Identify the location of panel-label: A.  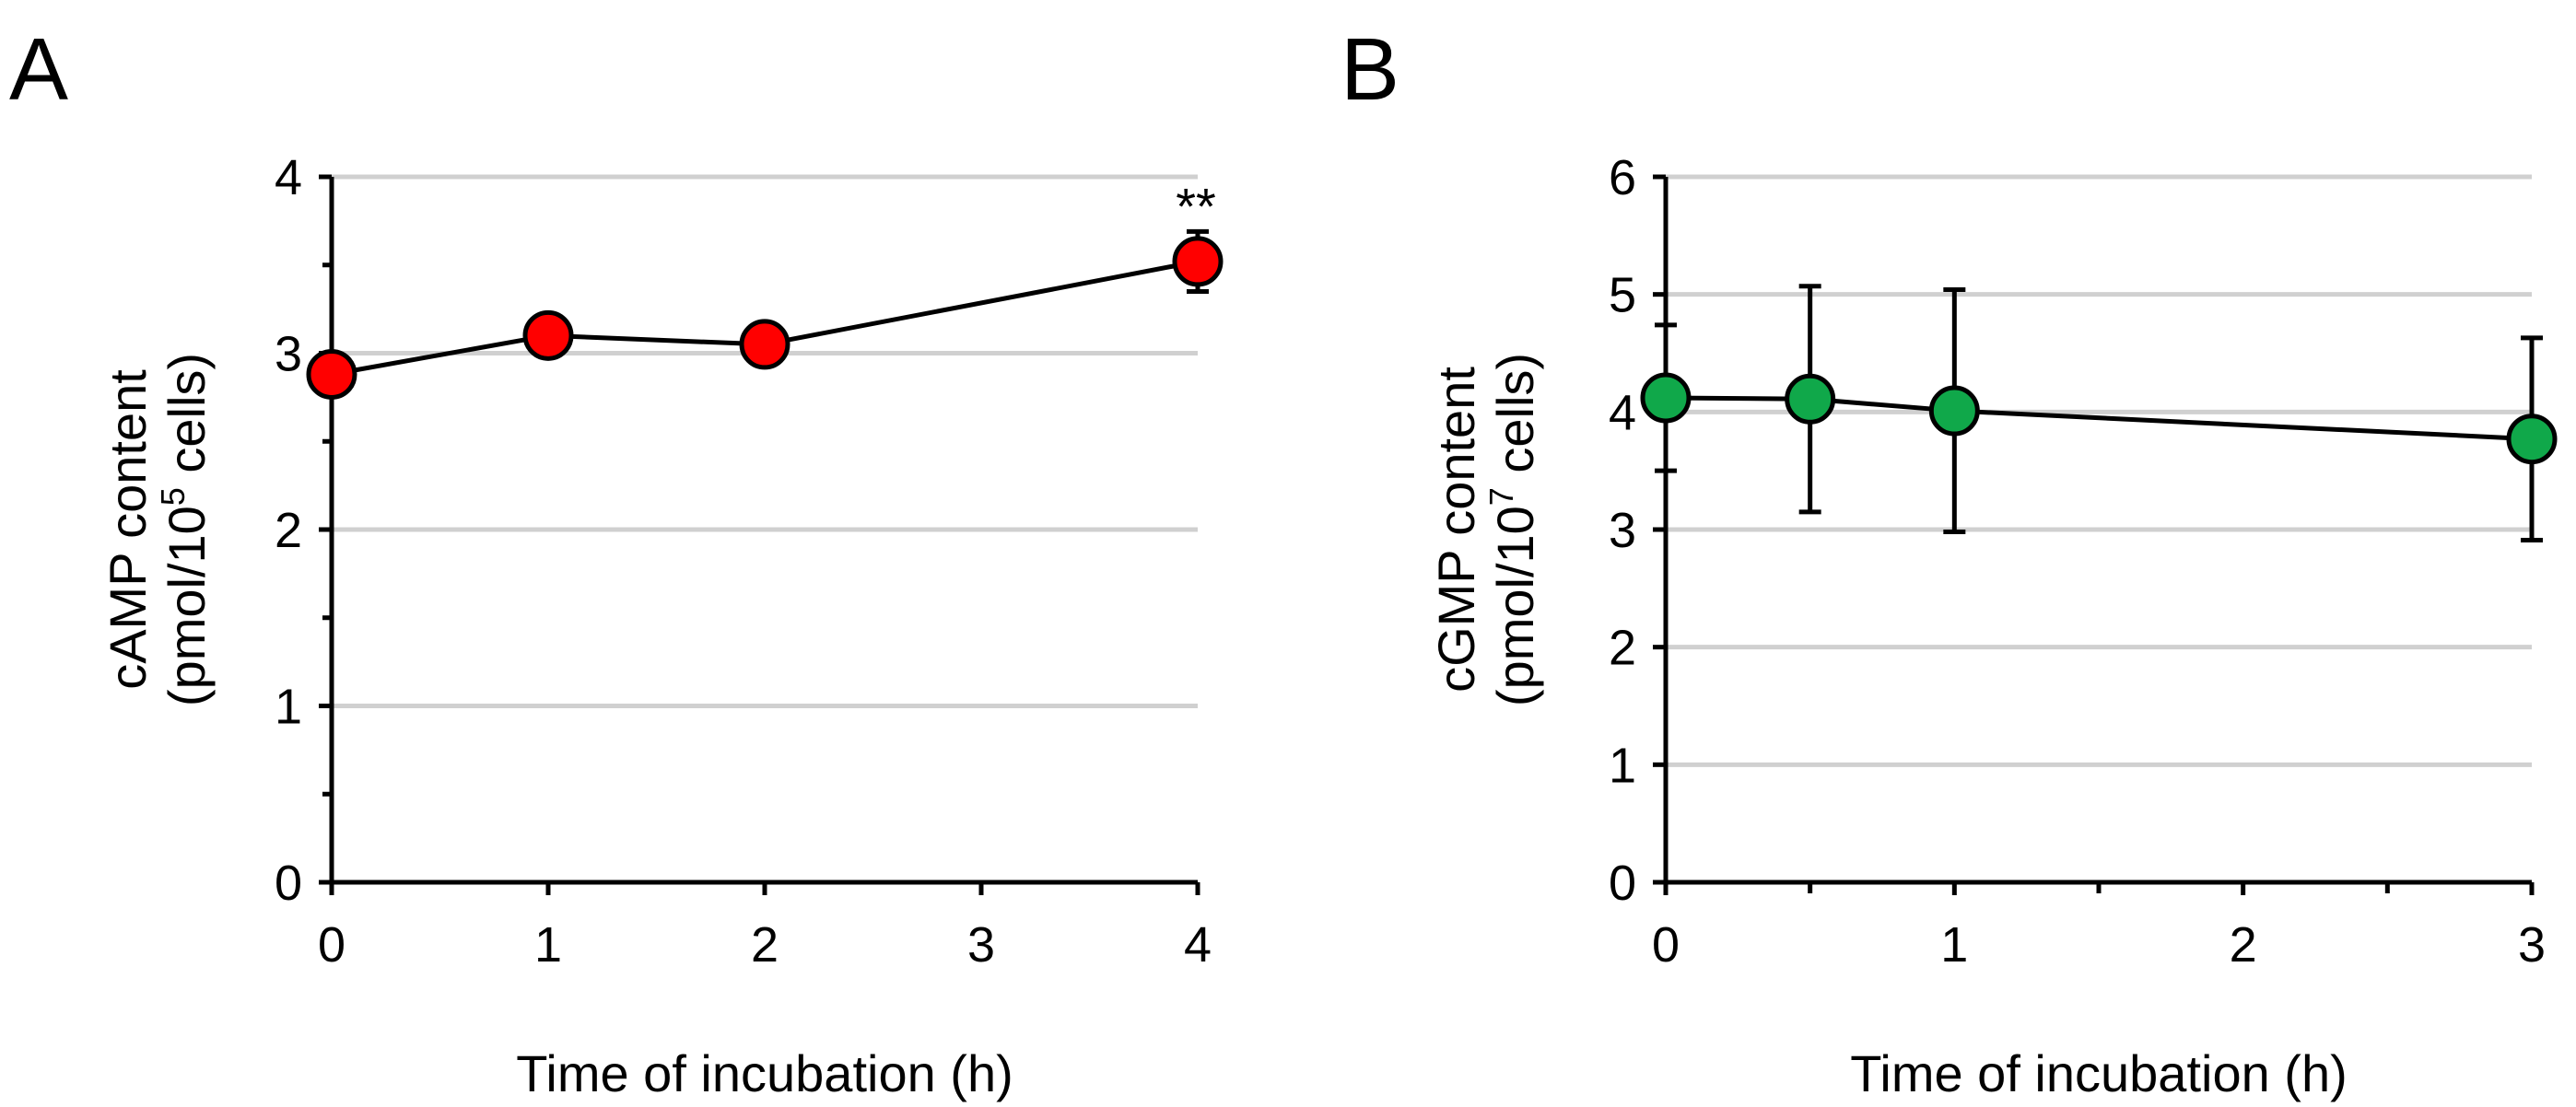
(38, 69).